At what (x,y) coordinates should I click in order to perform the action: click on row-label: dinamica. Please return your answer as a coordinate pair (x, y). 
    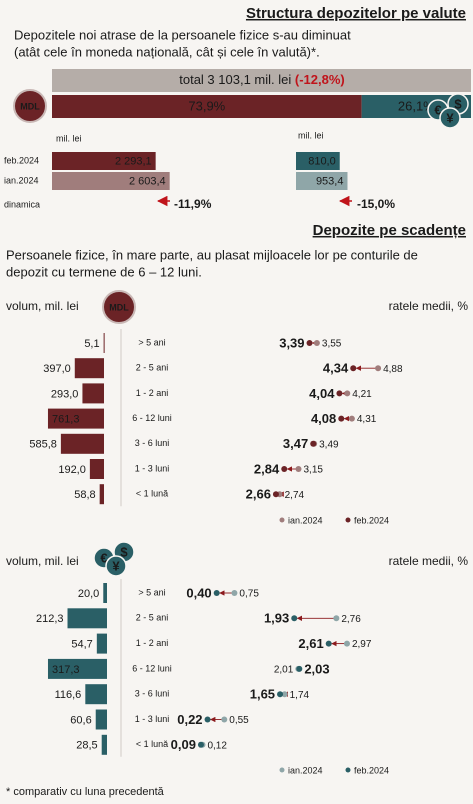
    Looking at the image, I should click on (22, 204).